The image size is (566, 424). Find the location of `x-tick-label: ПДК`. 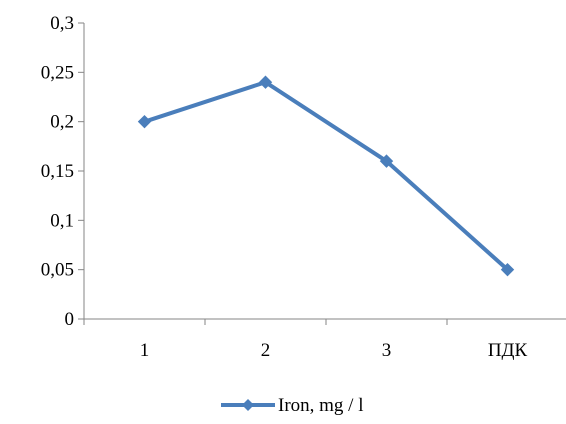

x-tick-label: ПДК is located at coordinates (508, 350).